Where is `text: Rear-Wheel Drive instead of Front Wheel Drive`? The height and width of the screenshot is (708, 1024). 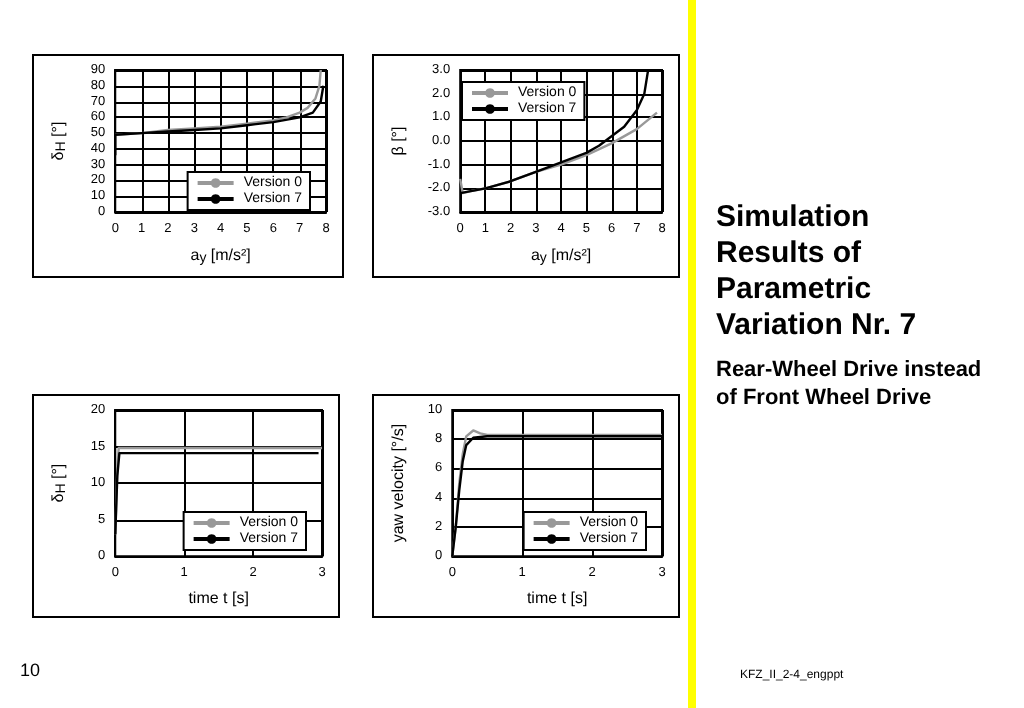 text: Rear-Wheel Drive instead of Front Wheel Drive is located at coordinates (850, 384).